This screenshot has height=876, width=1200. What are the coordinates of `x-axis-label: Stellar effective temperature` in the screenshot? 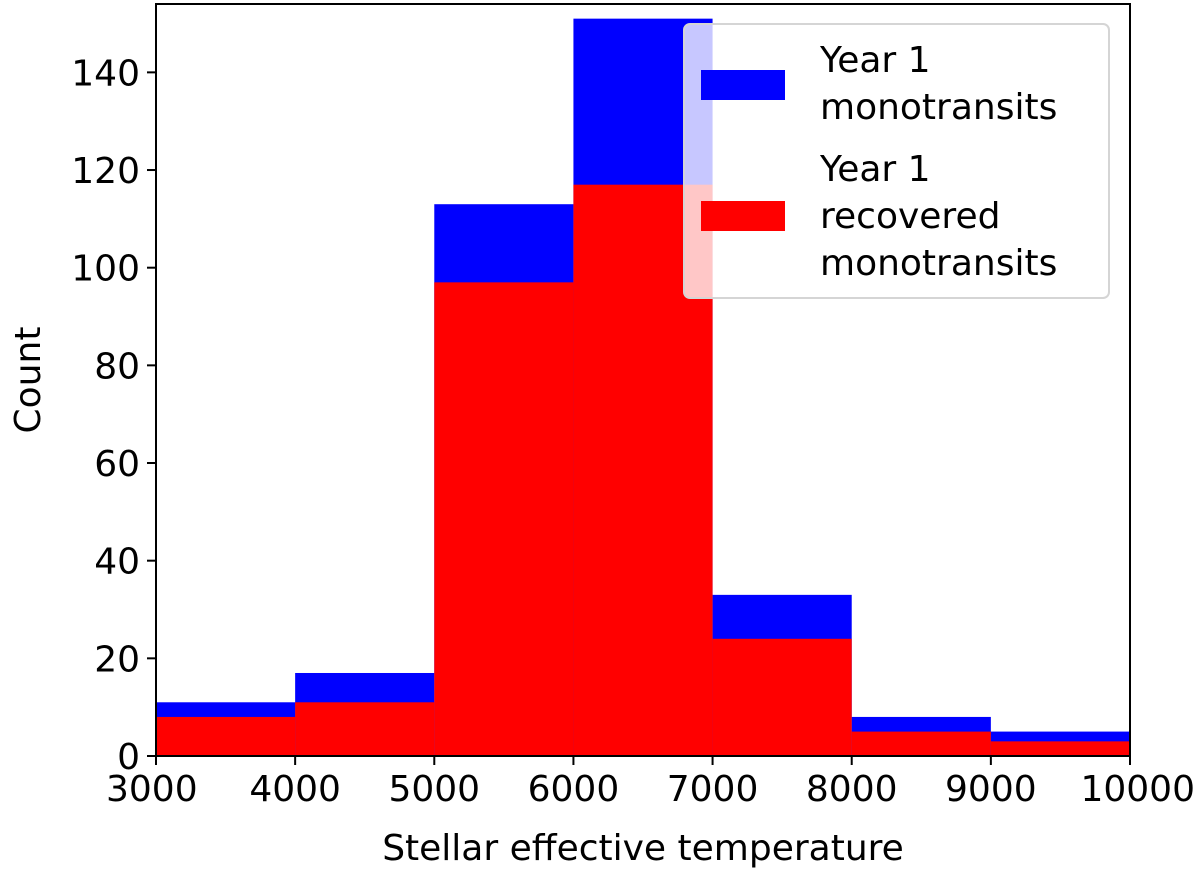 It's located at (643, 848).